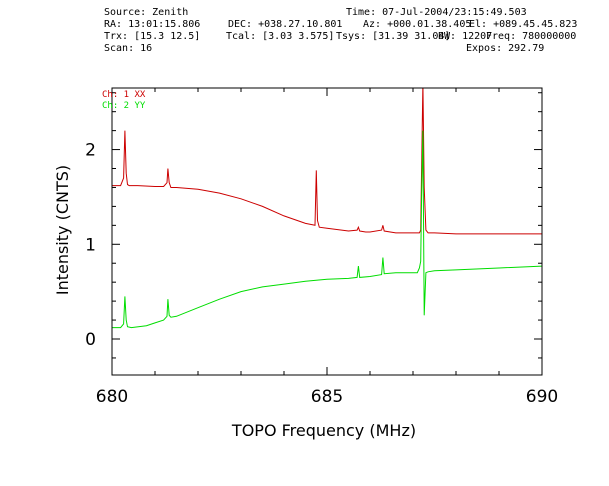 Image resolution: width=609 pixels, height=486 pixels. Describe the element at coordinates (285, 24) in the screenshot. I see `header-dec: DEC: +038.27.10.801` at that location.